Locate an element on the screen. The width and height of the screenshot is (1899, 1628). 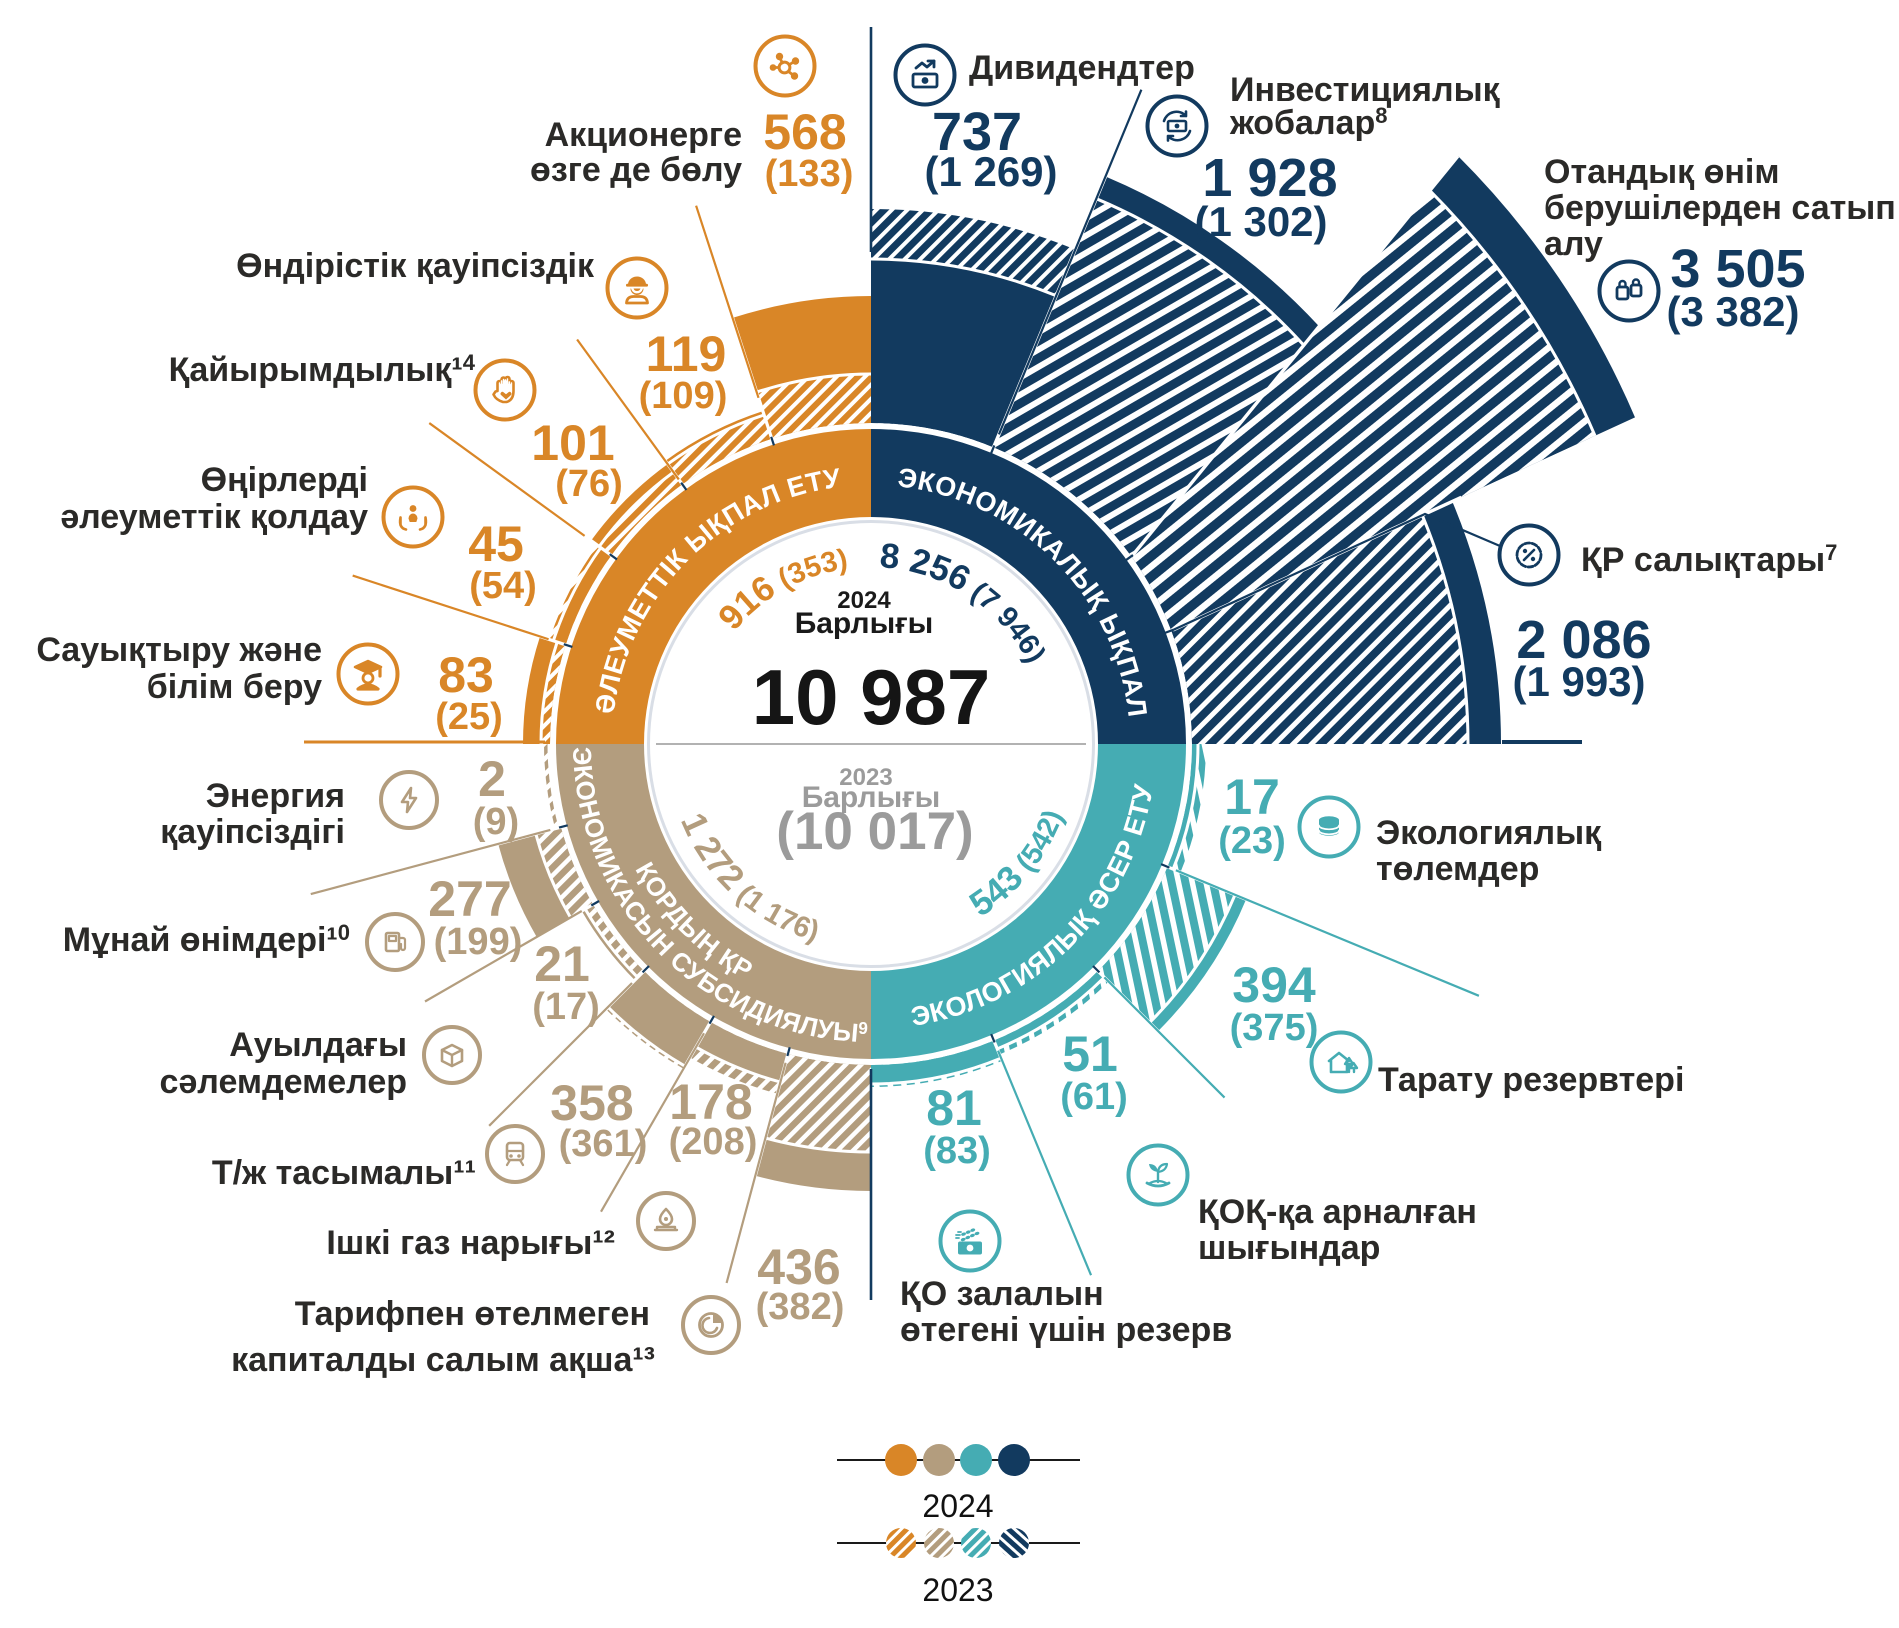
svg-text: Инвестициялық is located at coordinates (1365, 90).